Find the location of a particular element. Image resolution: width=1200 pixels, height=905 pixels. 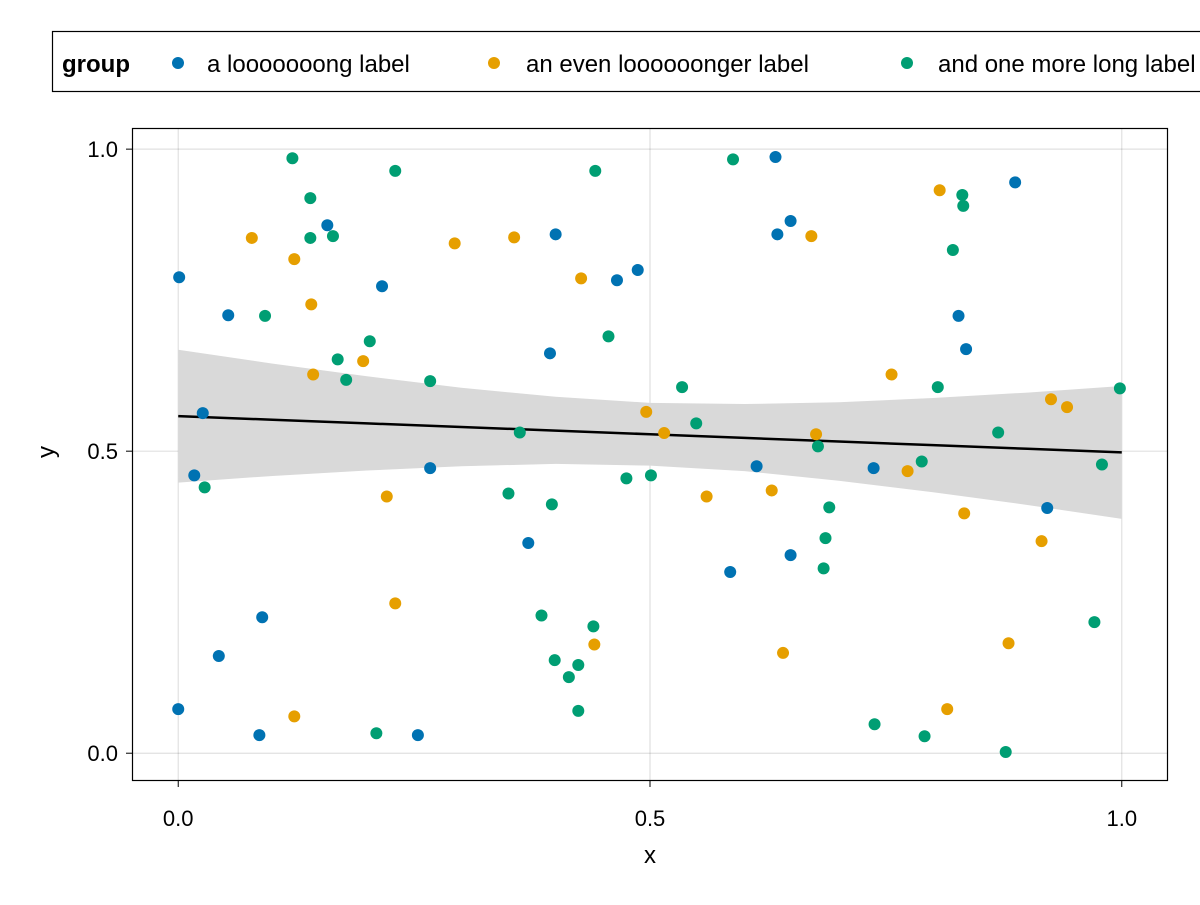

y-tick-label: 0.0 is located at coordinates (102, 753).